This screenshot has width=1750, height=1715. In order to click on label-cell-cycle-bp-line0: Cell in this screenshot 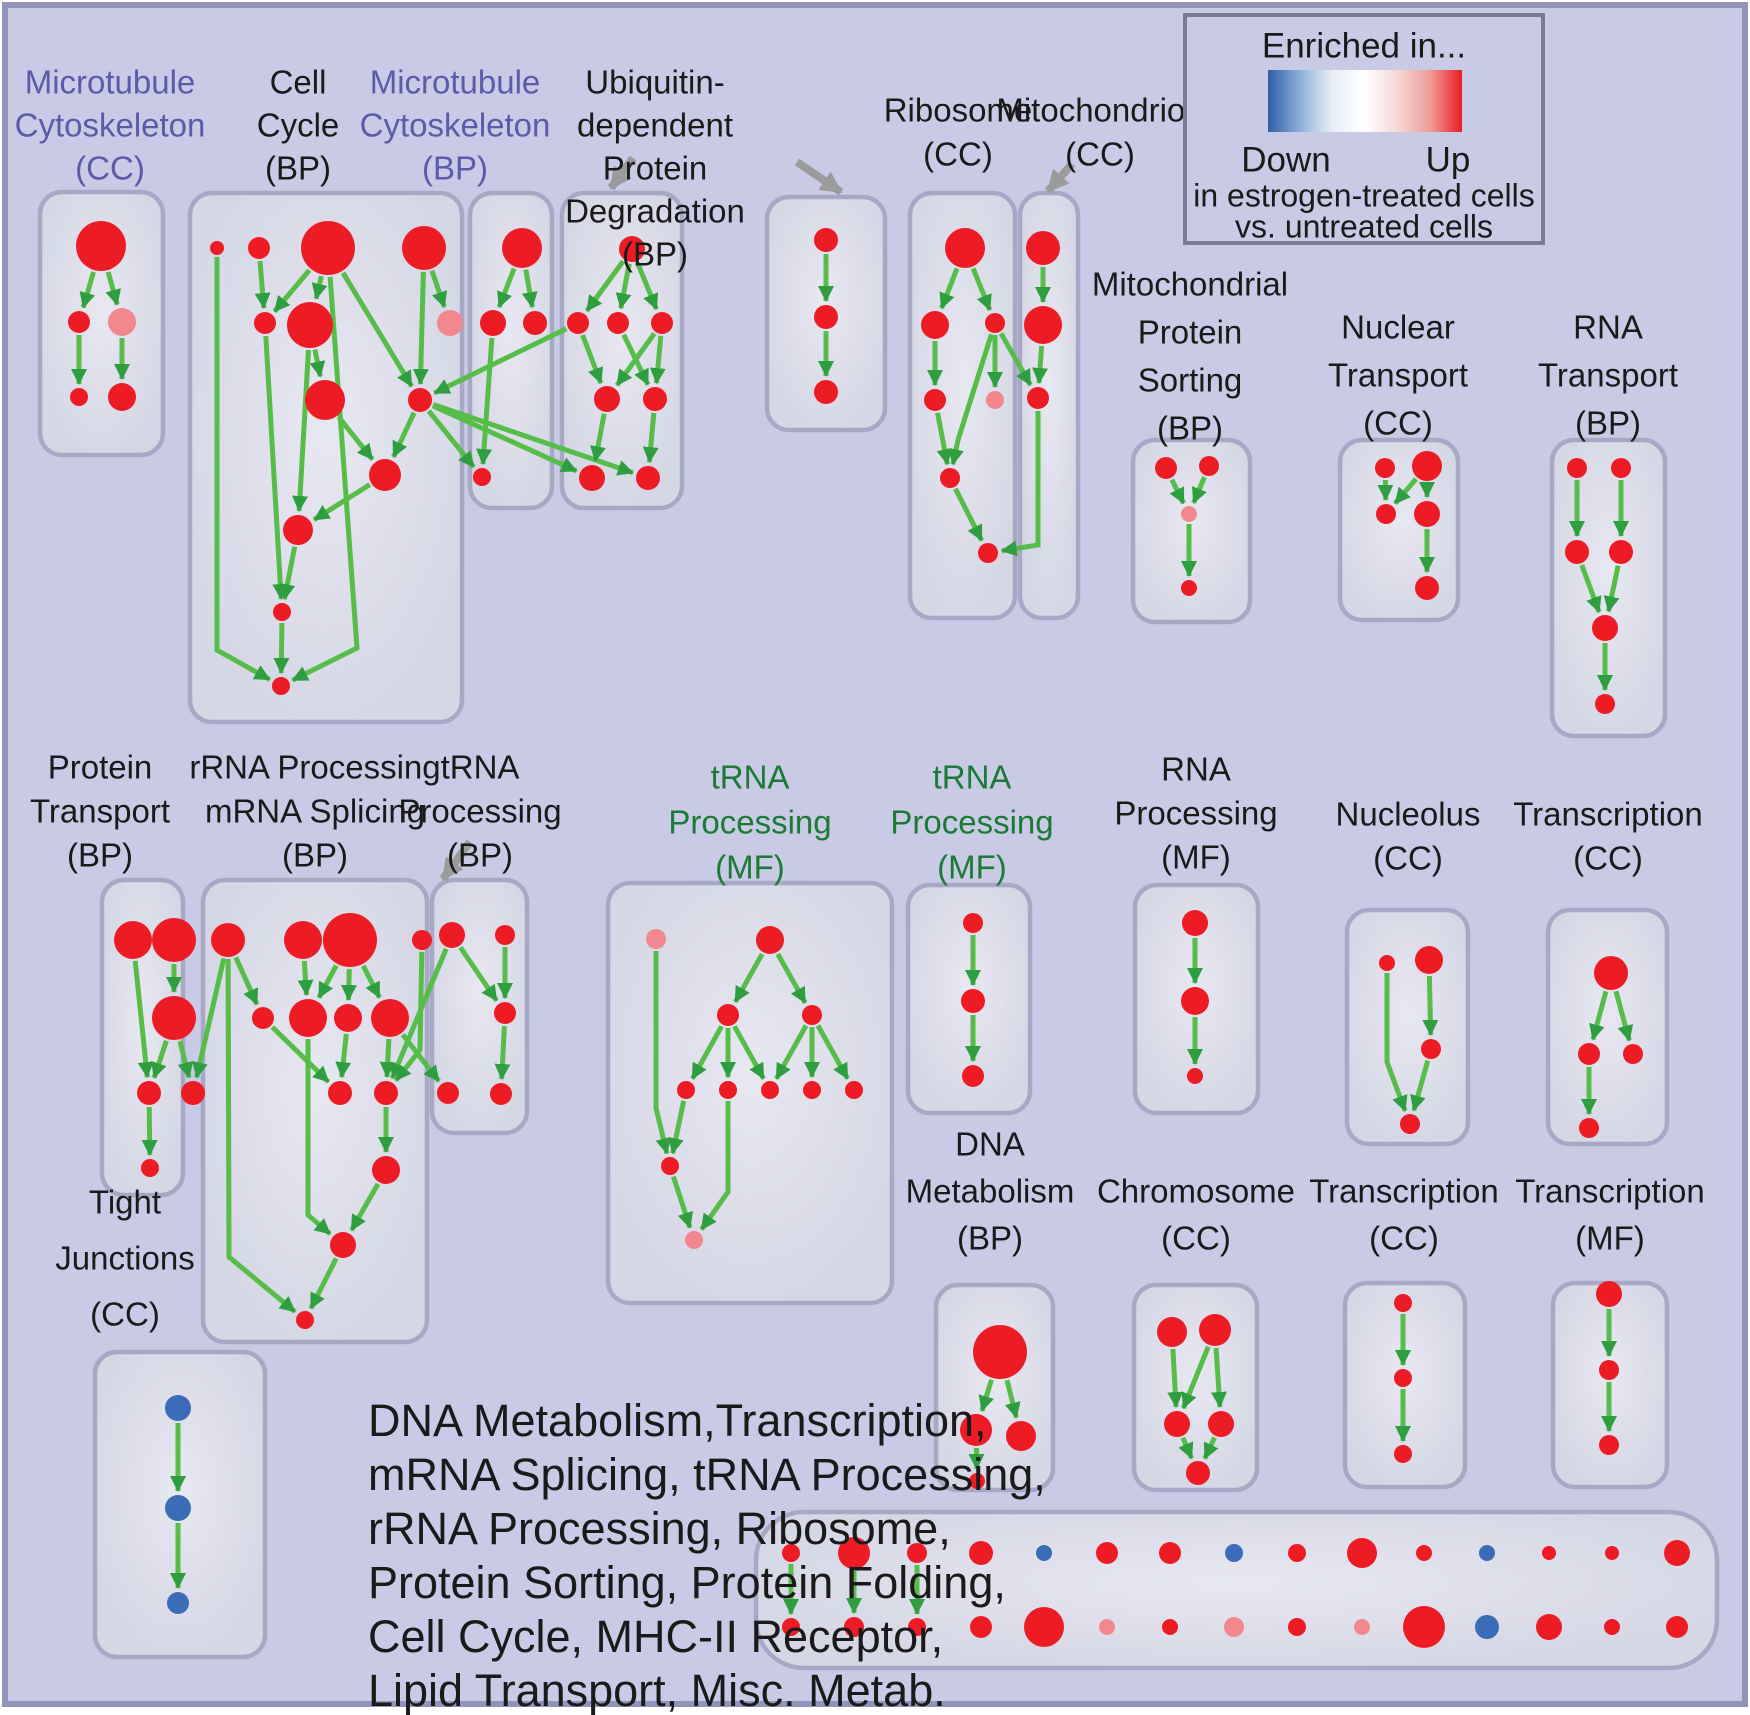, I will do `click(298, 82)`.